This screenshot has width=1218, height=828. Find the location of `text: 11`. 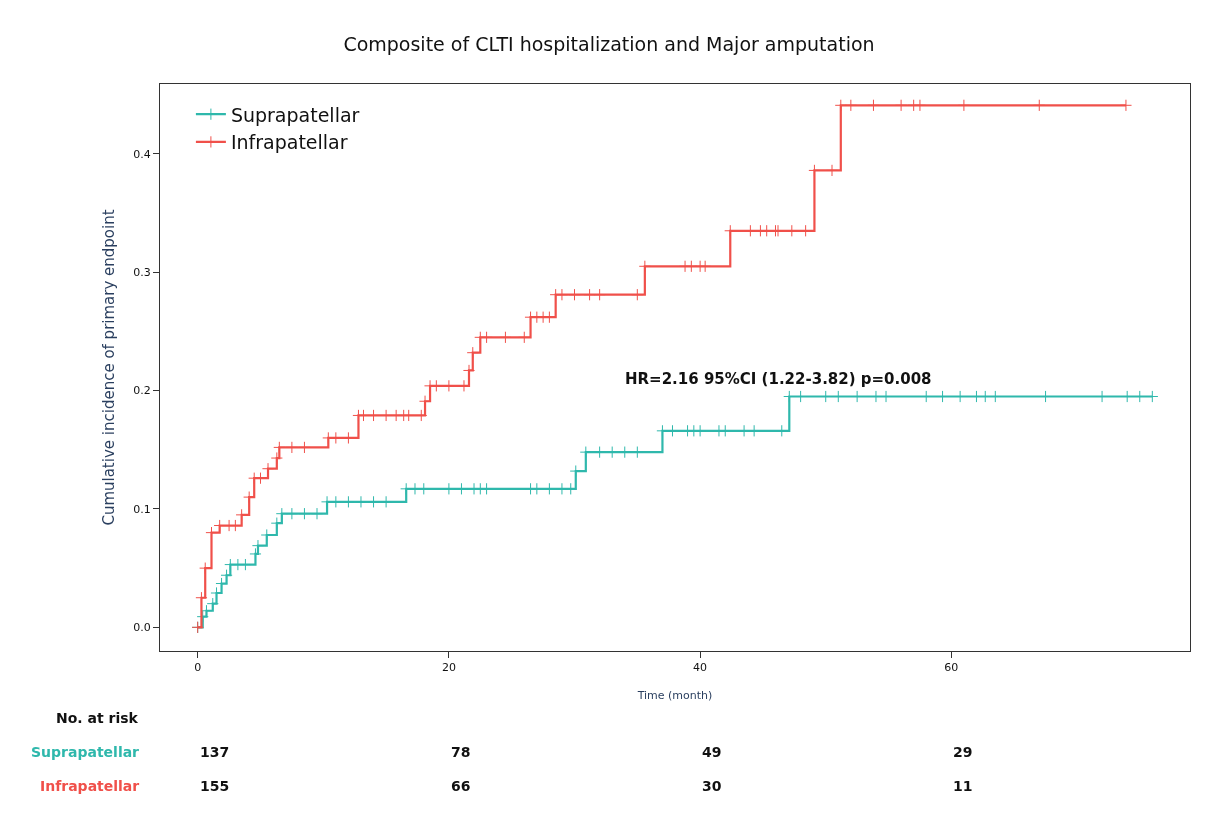

text: 11 is located at coordinates (963, 786).